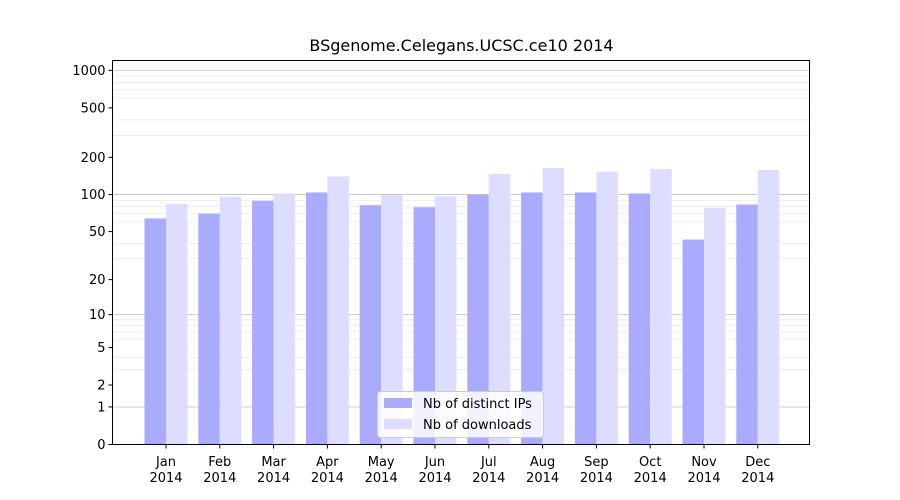 The height and width of the screenshot is (500, 900). Describe the element at coordinates (488, 462) in the screenshot. I see `x-tick-label-month: Jul` at that location.